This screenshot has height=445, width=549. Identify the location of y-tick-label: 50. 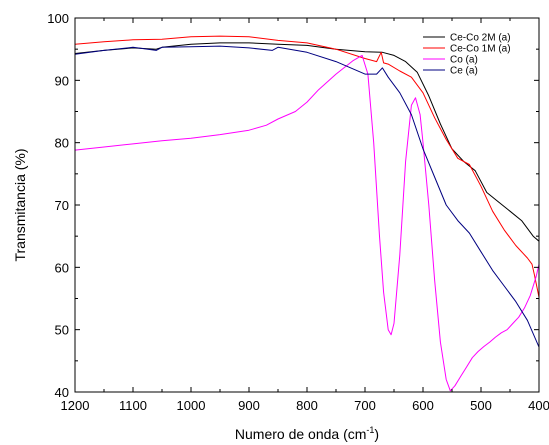
(62, 330).